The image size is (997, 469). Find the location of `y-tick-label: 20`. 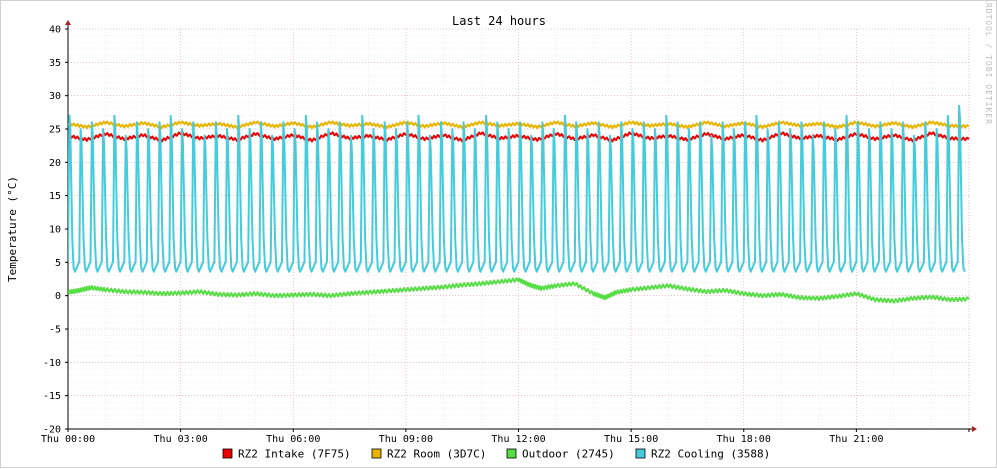

y-tick-label: 20 is located at coordinates (55, 163).